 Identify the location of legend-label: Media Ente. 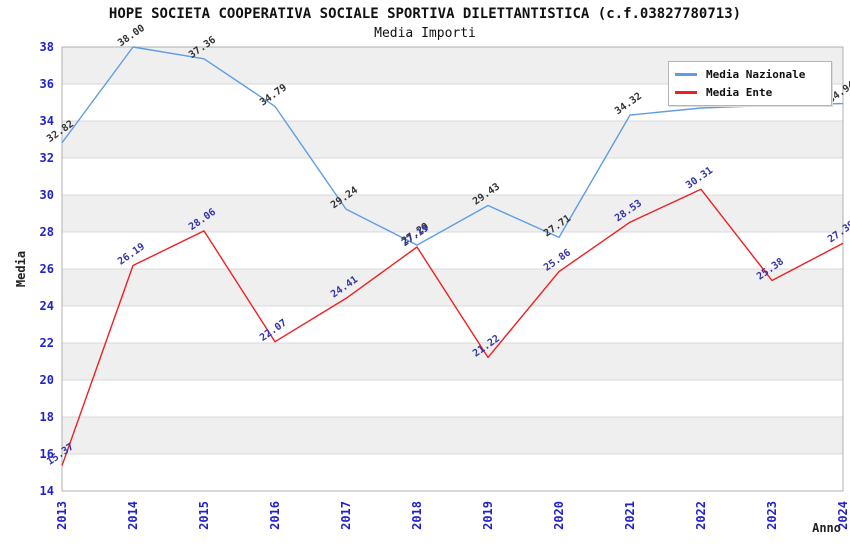
(739, 92).